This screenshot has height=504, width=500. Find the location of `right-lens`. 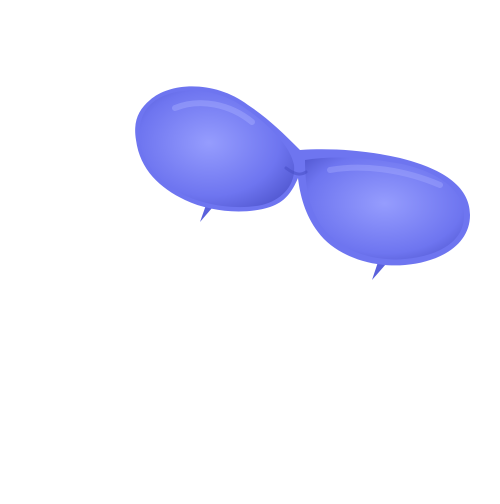

right-lens is located at coordinates (384, 208).